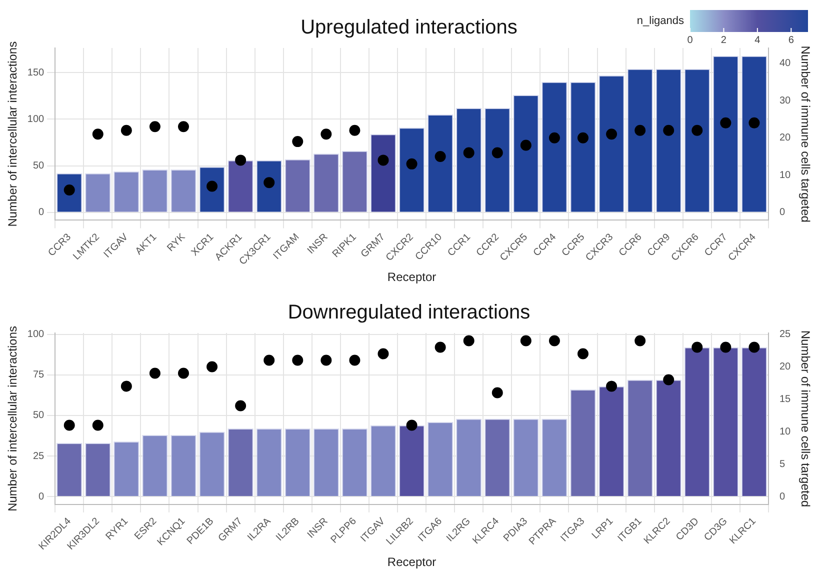 The width and height of the screenshot is (820, 570). Describe the element at coordinates (409, 313) in the screenshot. I see `chart-title: Downregulated interactions` at that location.